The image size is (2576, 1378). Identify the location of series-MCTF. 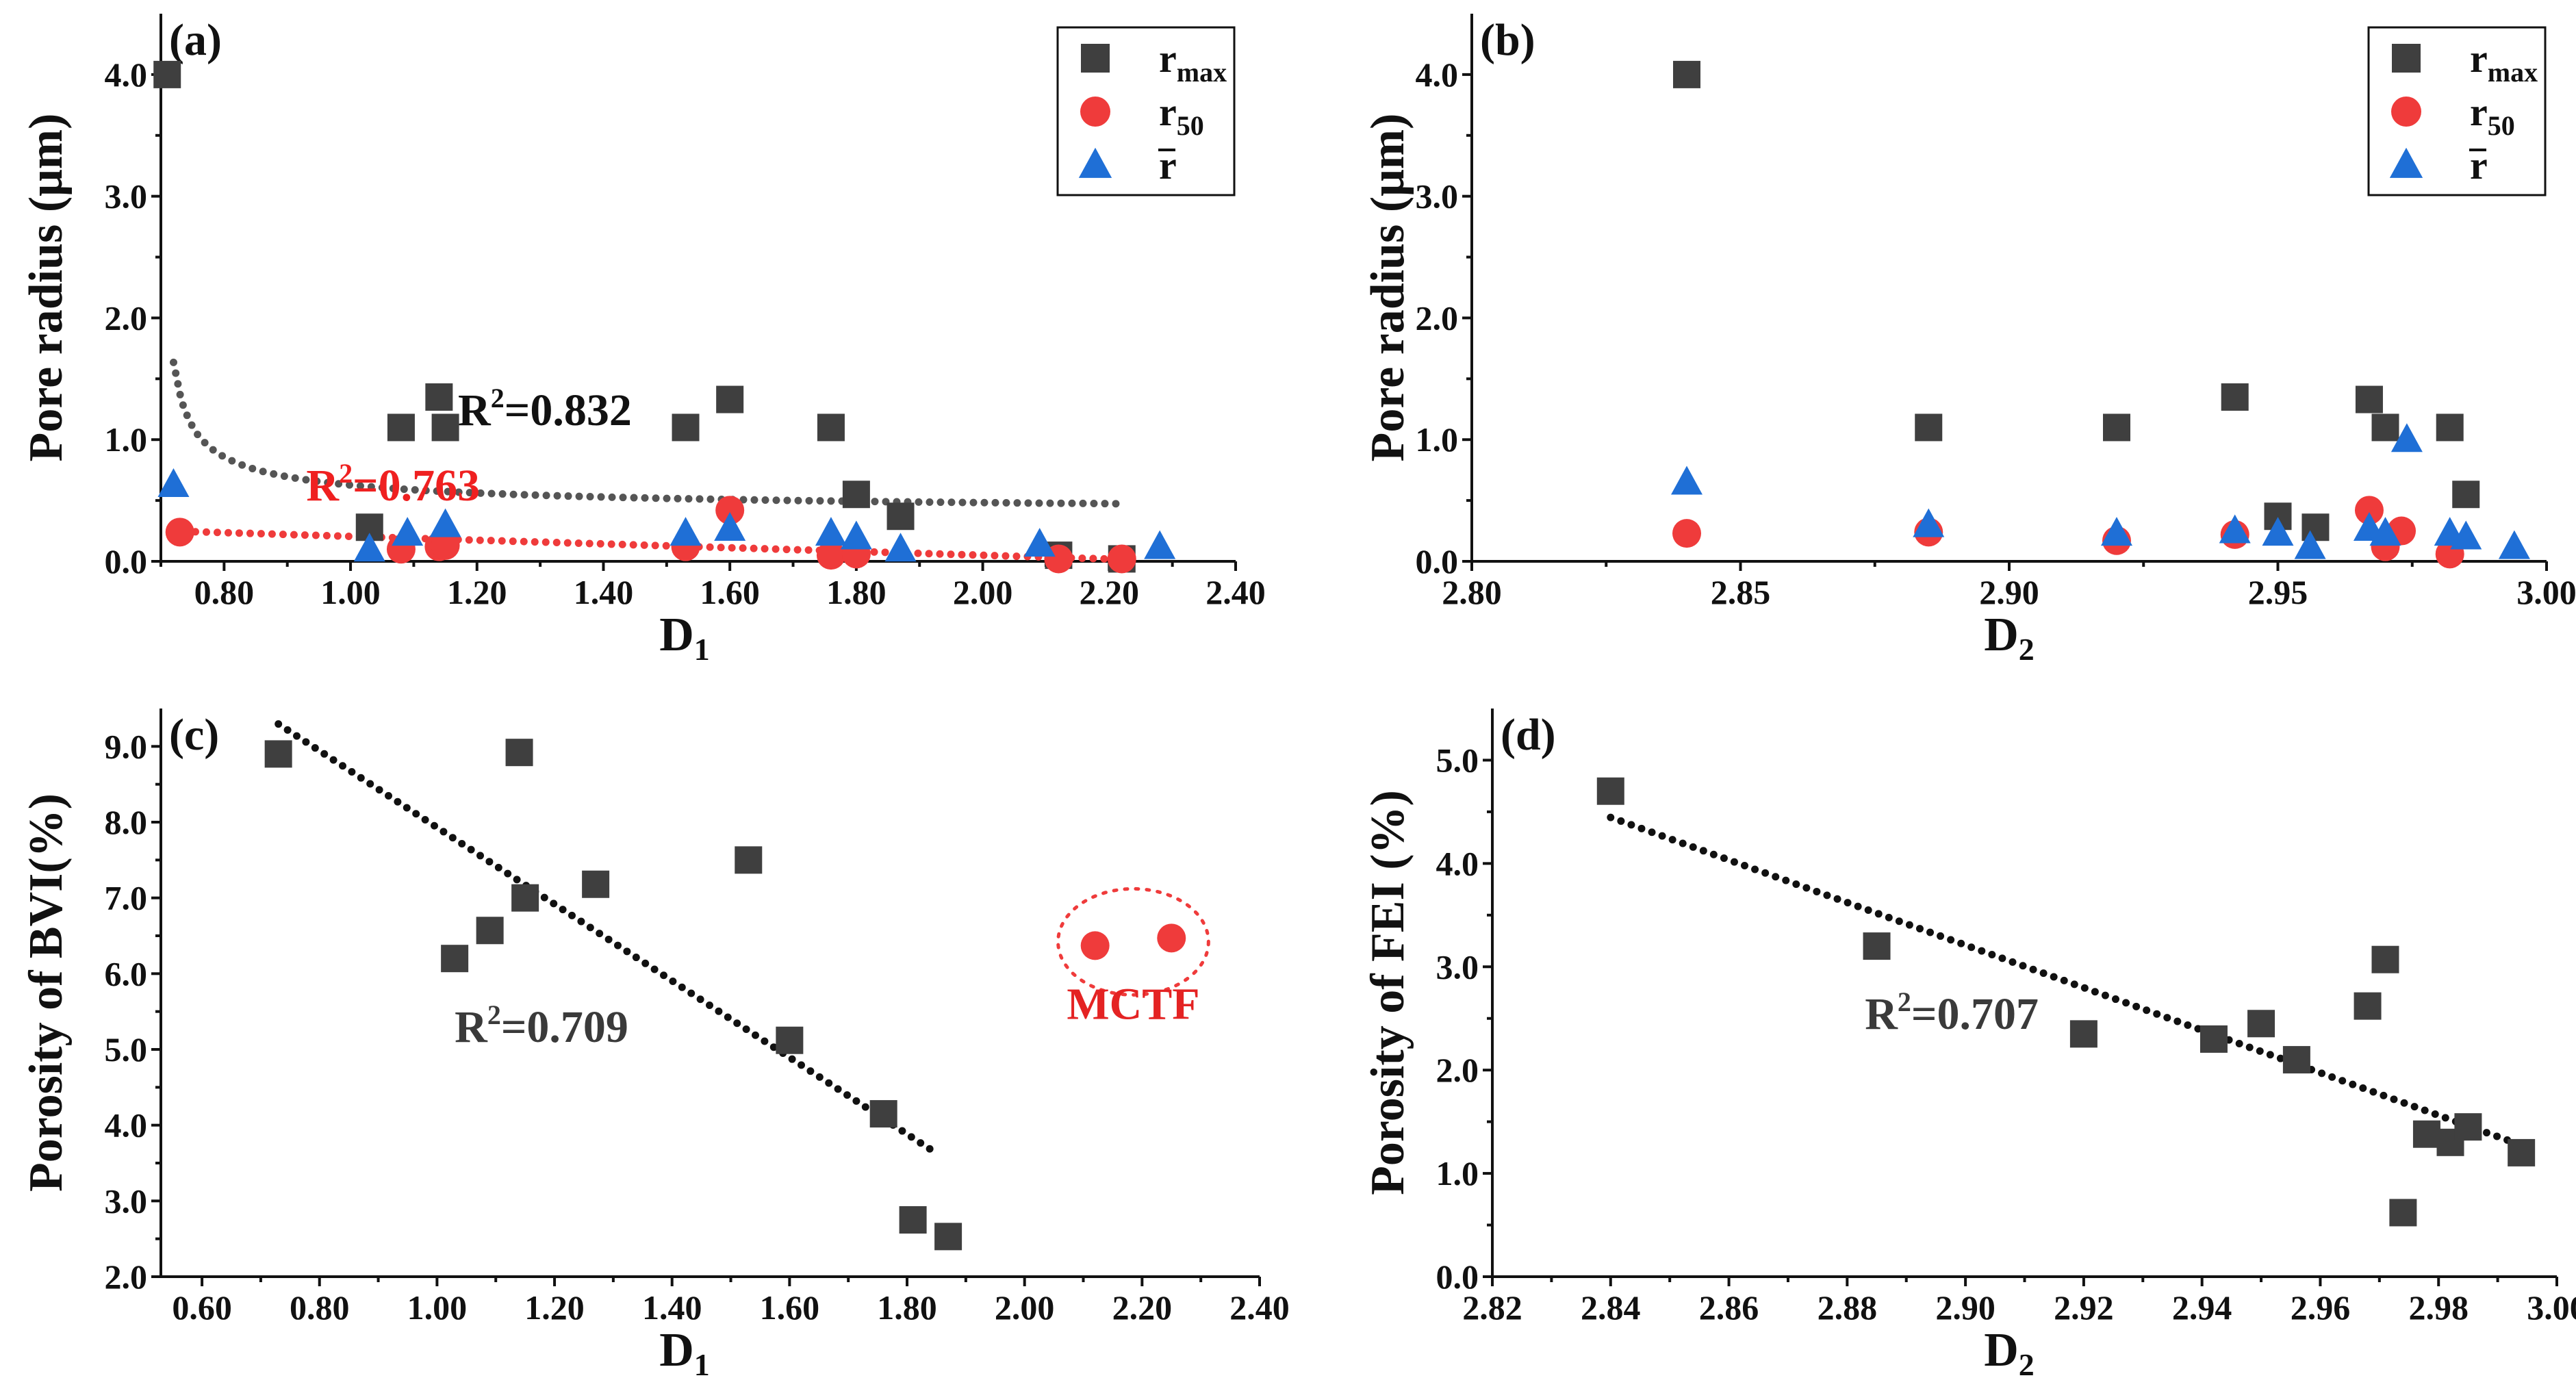
(1133, 941).